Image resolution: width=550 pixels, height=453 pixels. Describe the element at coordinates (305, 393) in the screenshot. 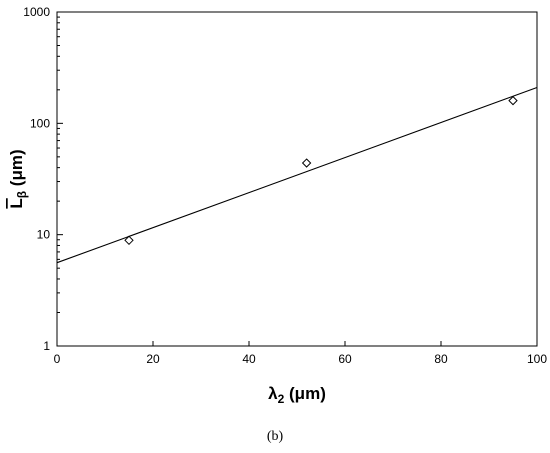

I see `x-axis-title-unit: (μm)` at that location.